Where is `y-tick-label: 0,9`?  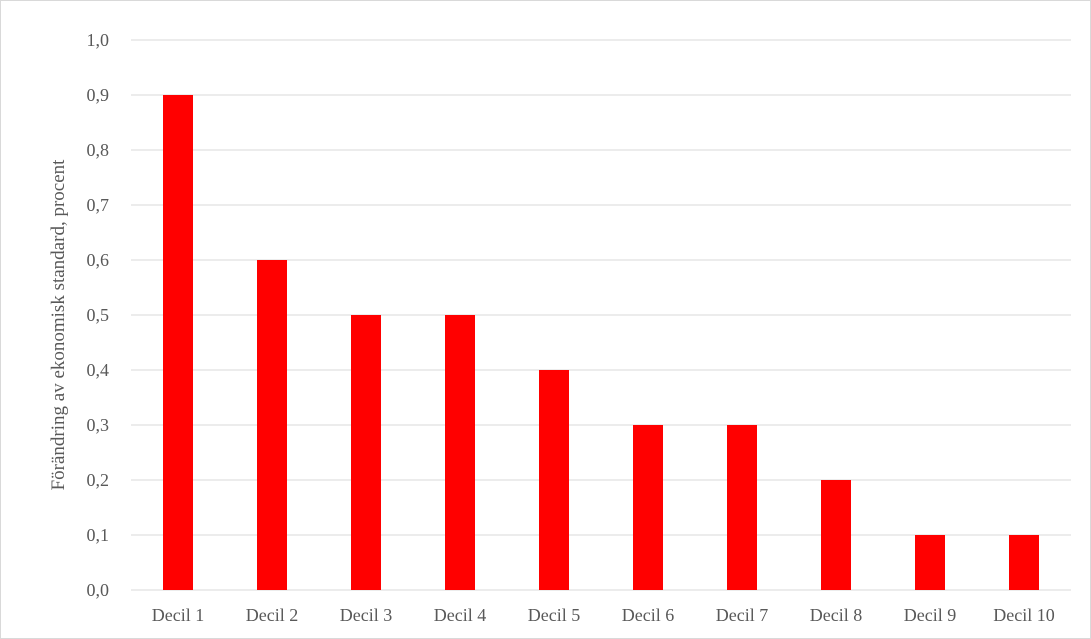 y-tick-label: 0,9 is located at coordinates (98, 95).